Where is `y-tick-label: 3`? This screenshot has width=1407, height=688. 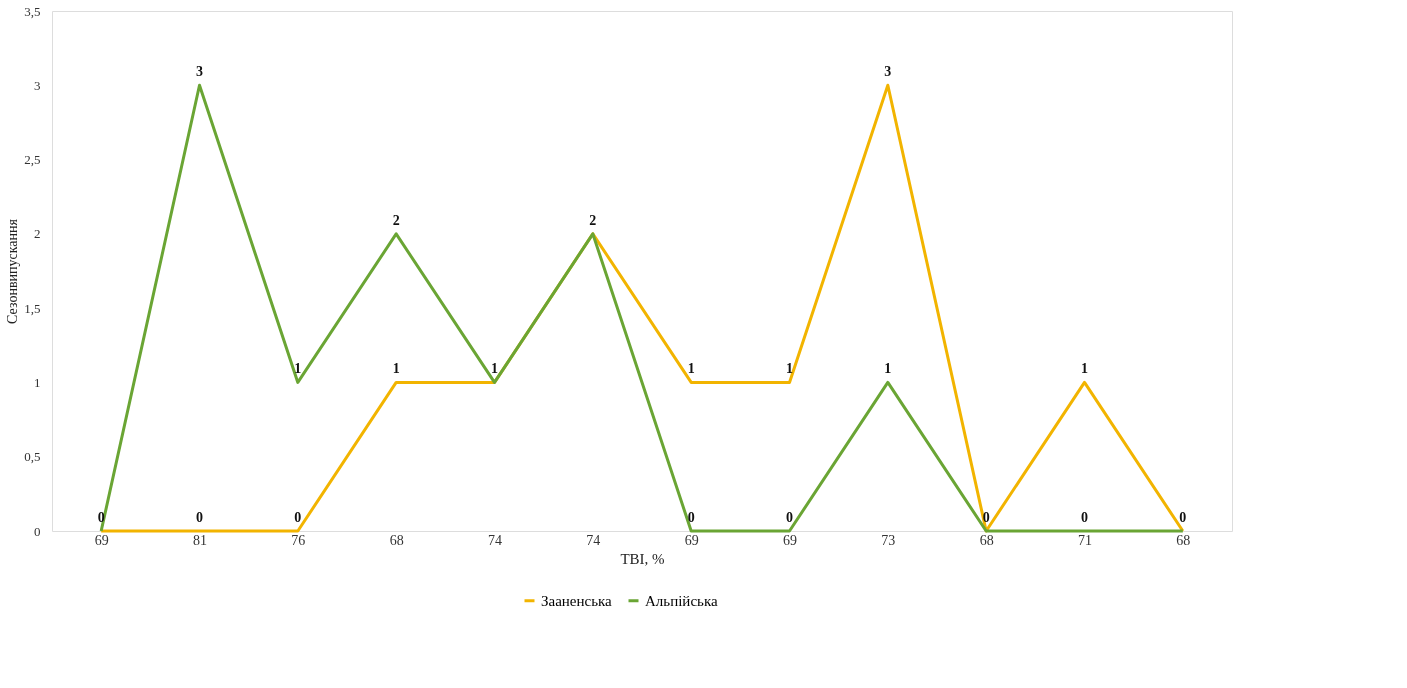 y-tick-label: 3 is located at coordinates (37, 85).